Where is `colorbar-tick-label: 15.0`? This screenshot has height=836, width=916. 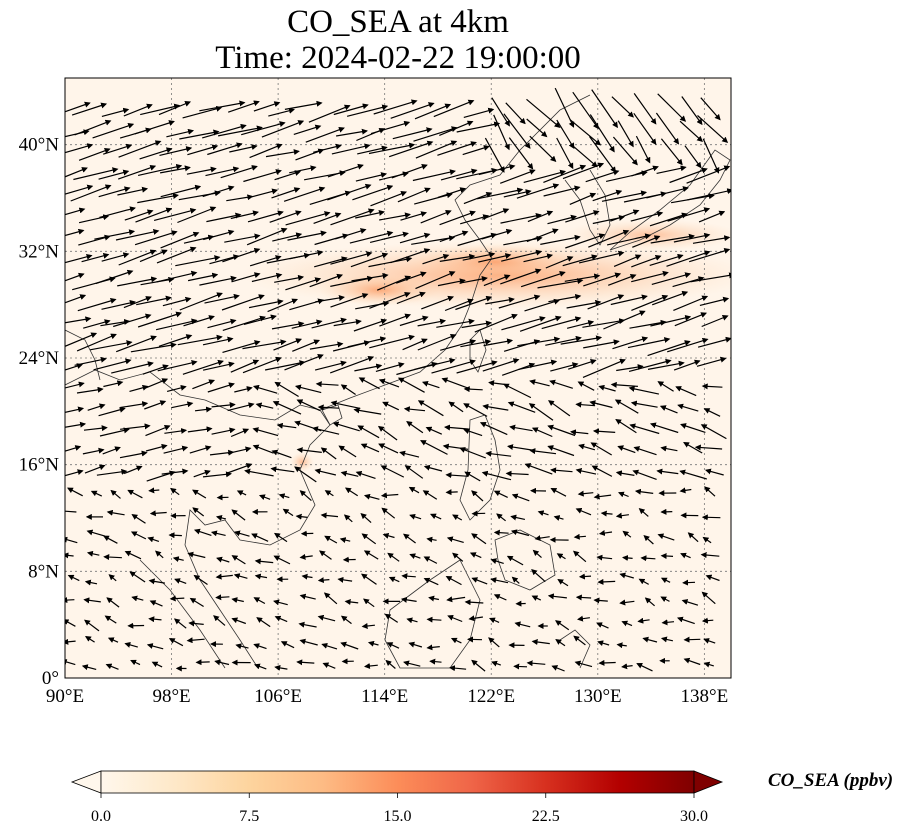 colorbar-tick-label: 15.0 is located at coordinates (398, 816).